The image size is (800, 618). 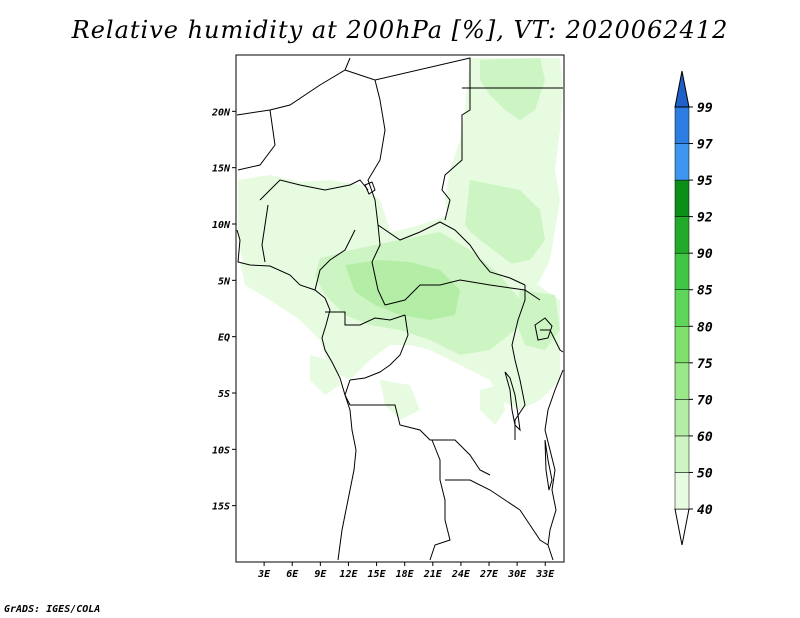 I want to click on colorbar-label: 92, so click(x=705, y=218).